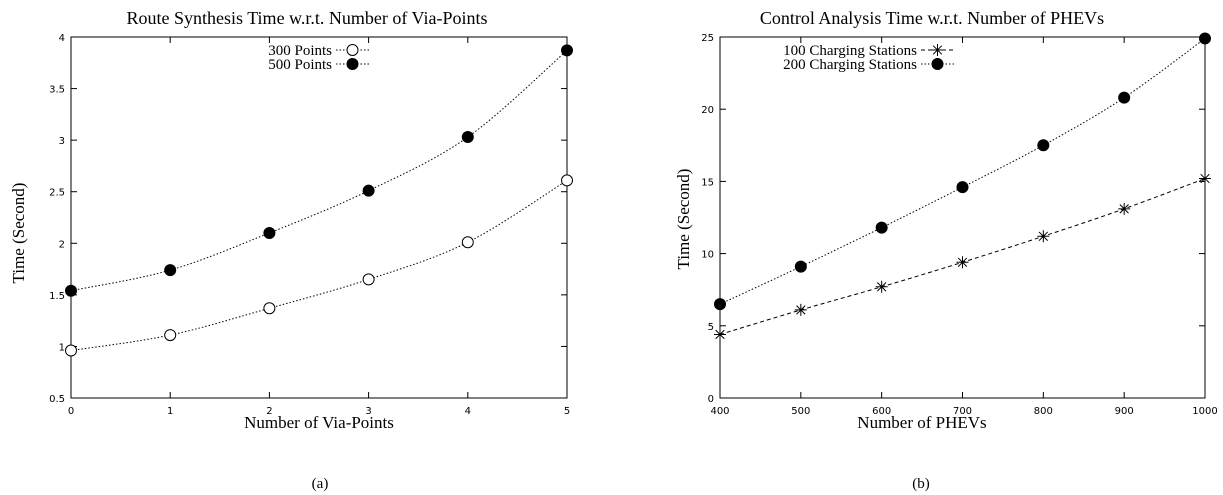 Image resolution: width=1223 pixels, height=495 pixels. I want to click on y-tick-label: 2.5, so click(57, 193).